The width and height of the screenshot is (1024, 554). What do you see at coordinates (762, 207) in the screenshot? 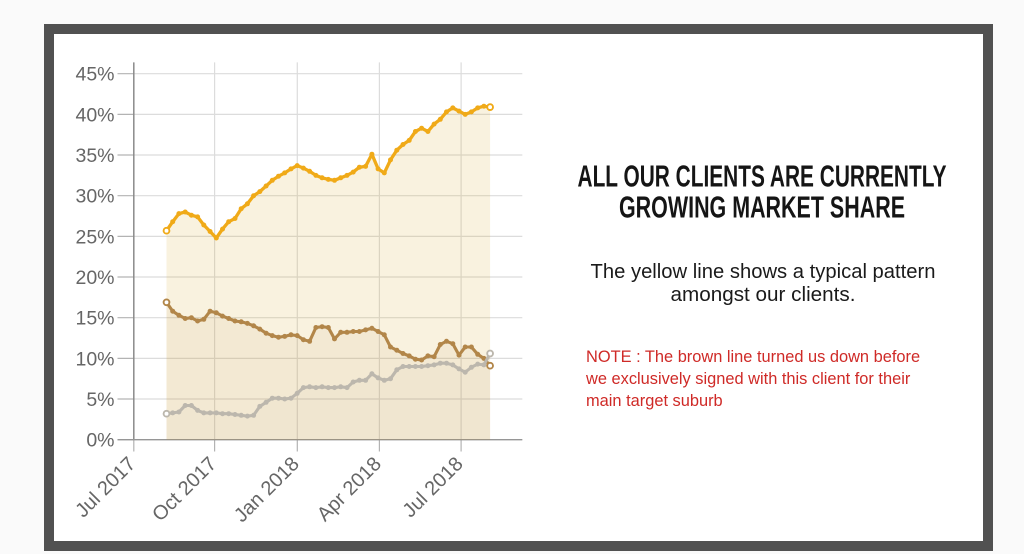
I see `svg-text: GROWING MARKET SHARE` at bounding box center [762, 207].